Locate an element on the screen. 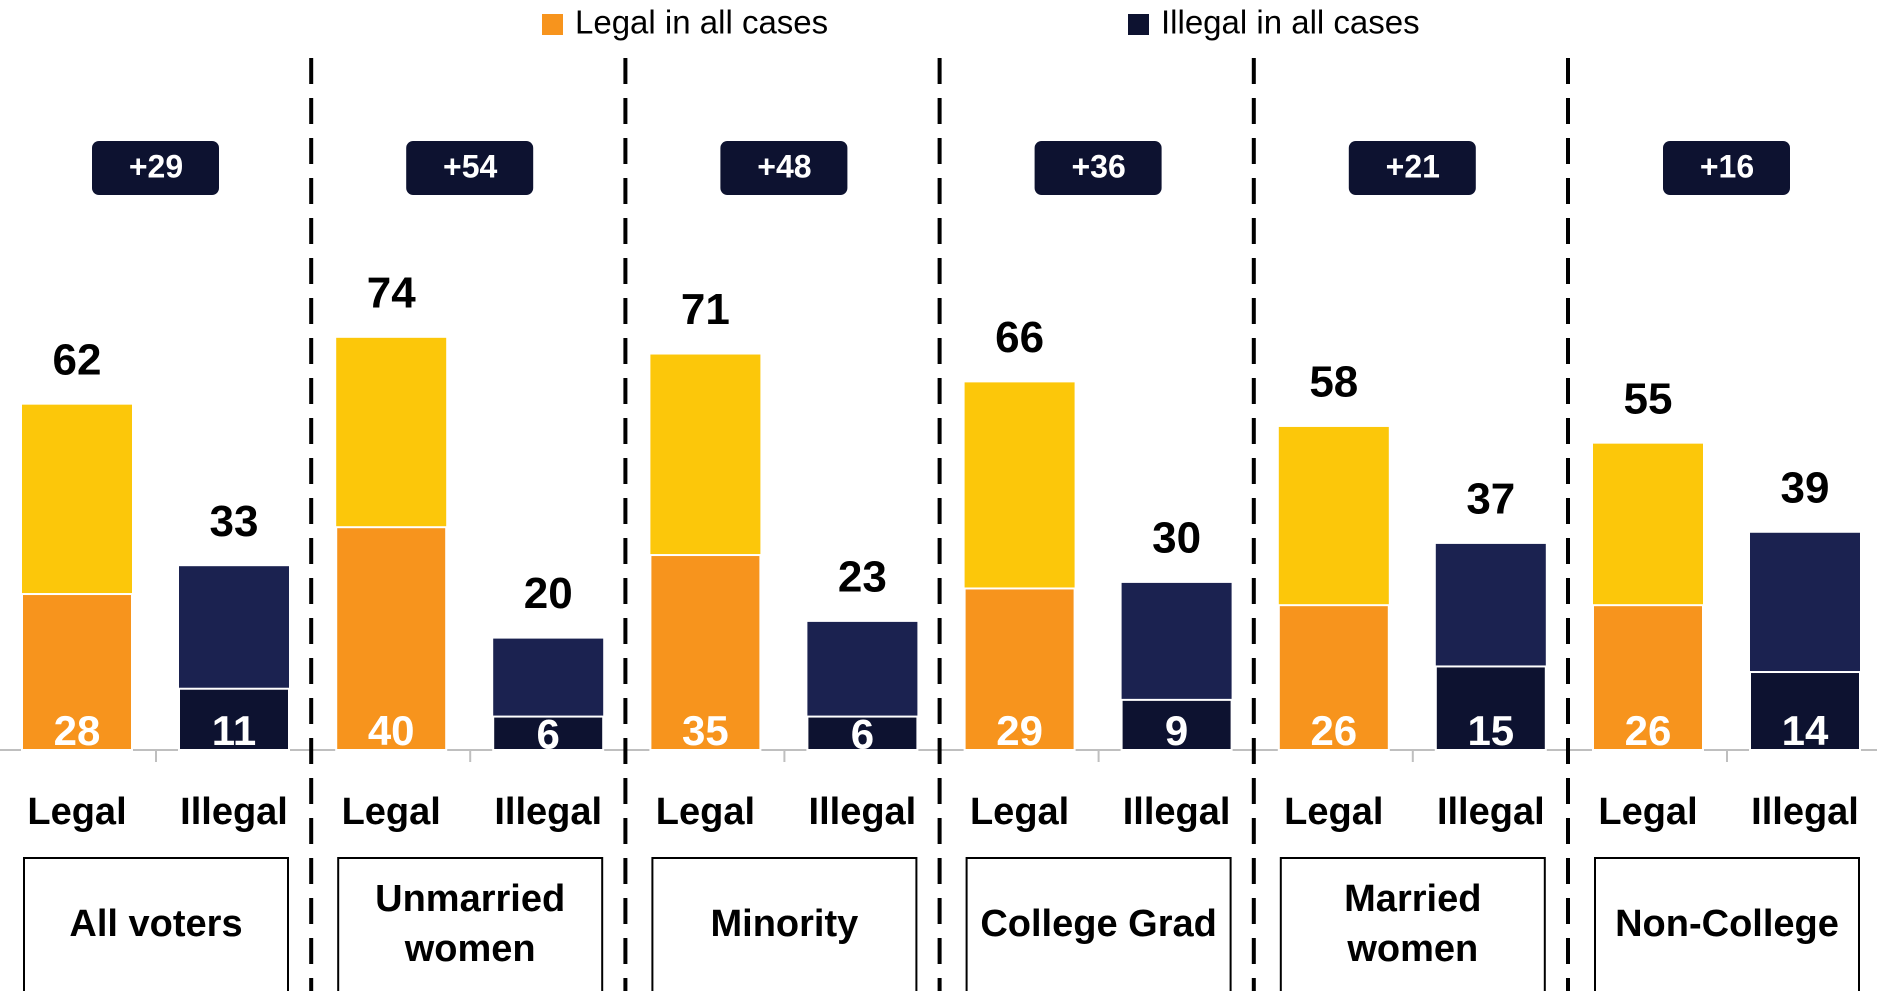 Image resolution: width=1877 pixels, height=991 pixels. category-wrap: All voters is located at coordinates (156, 924).